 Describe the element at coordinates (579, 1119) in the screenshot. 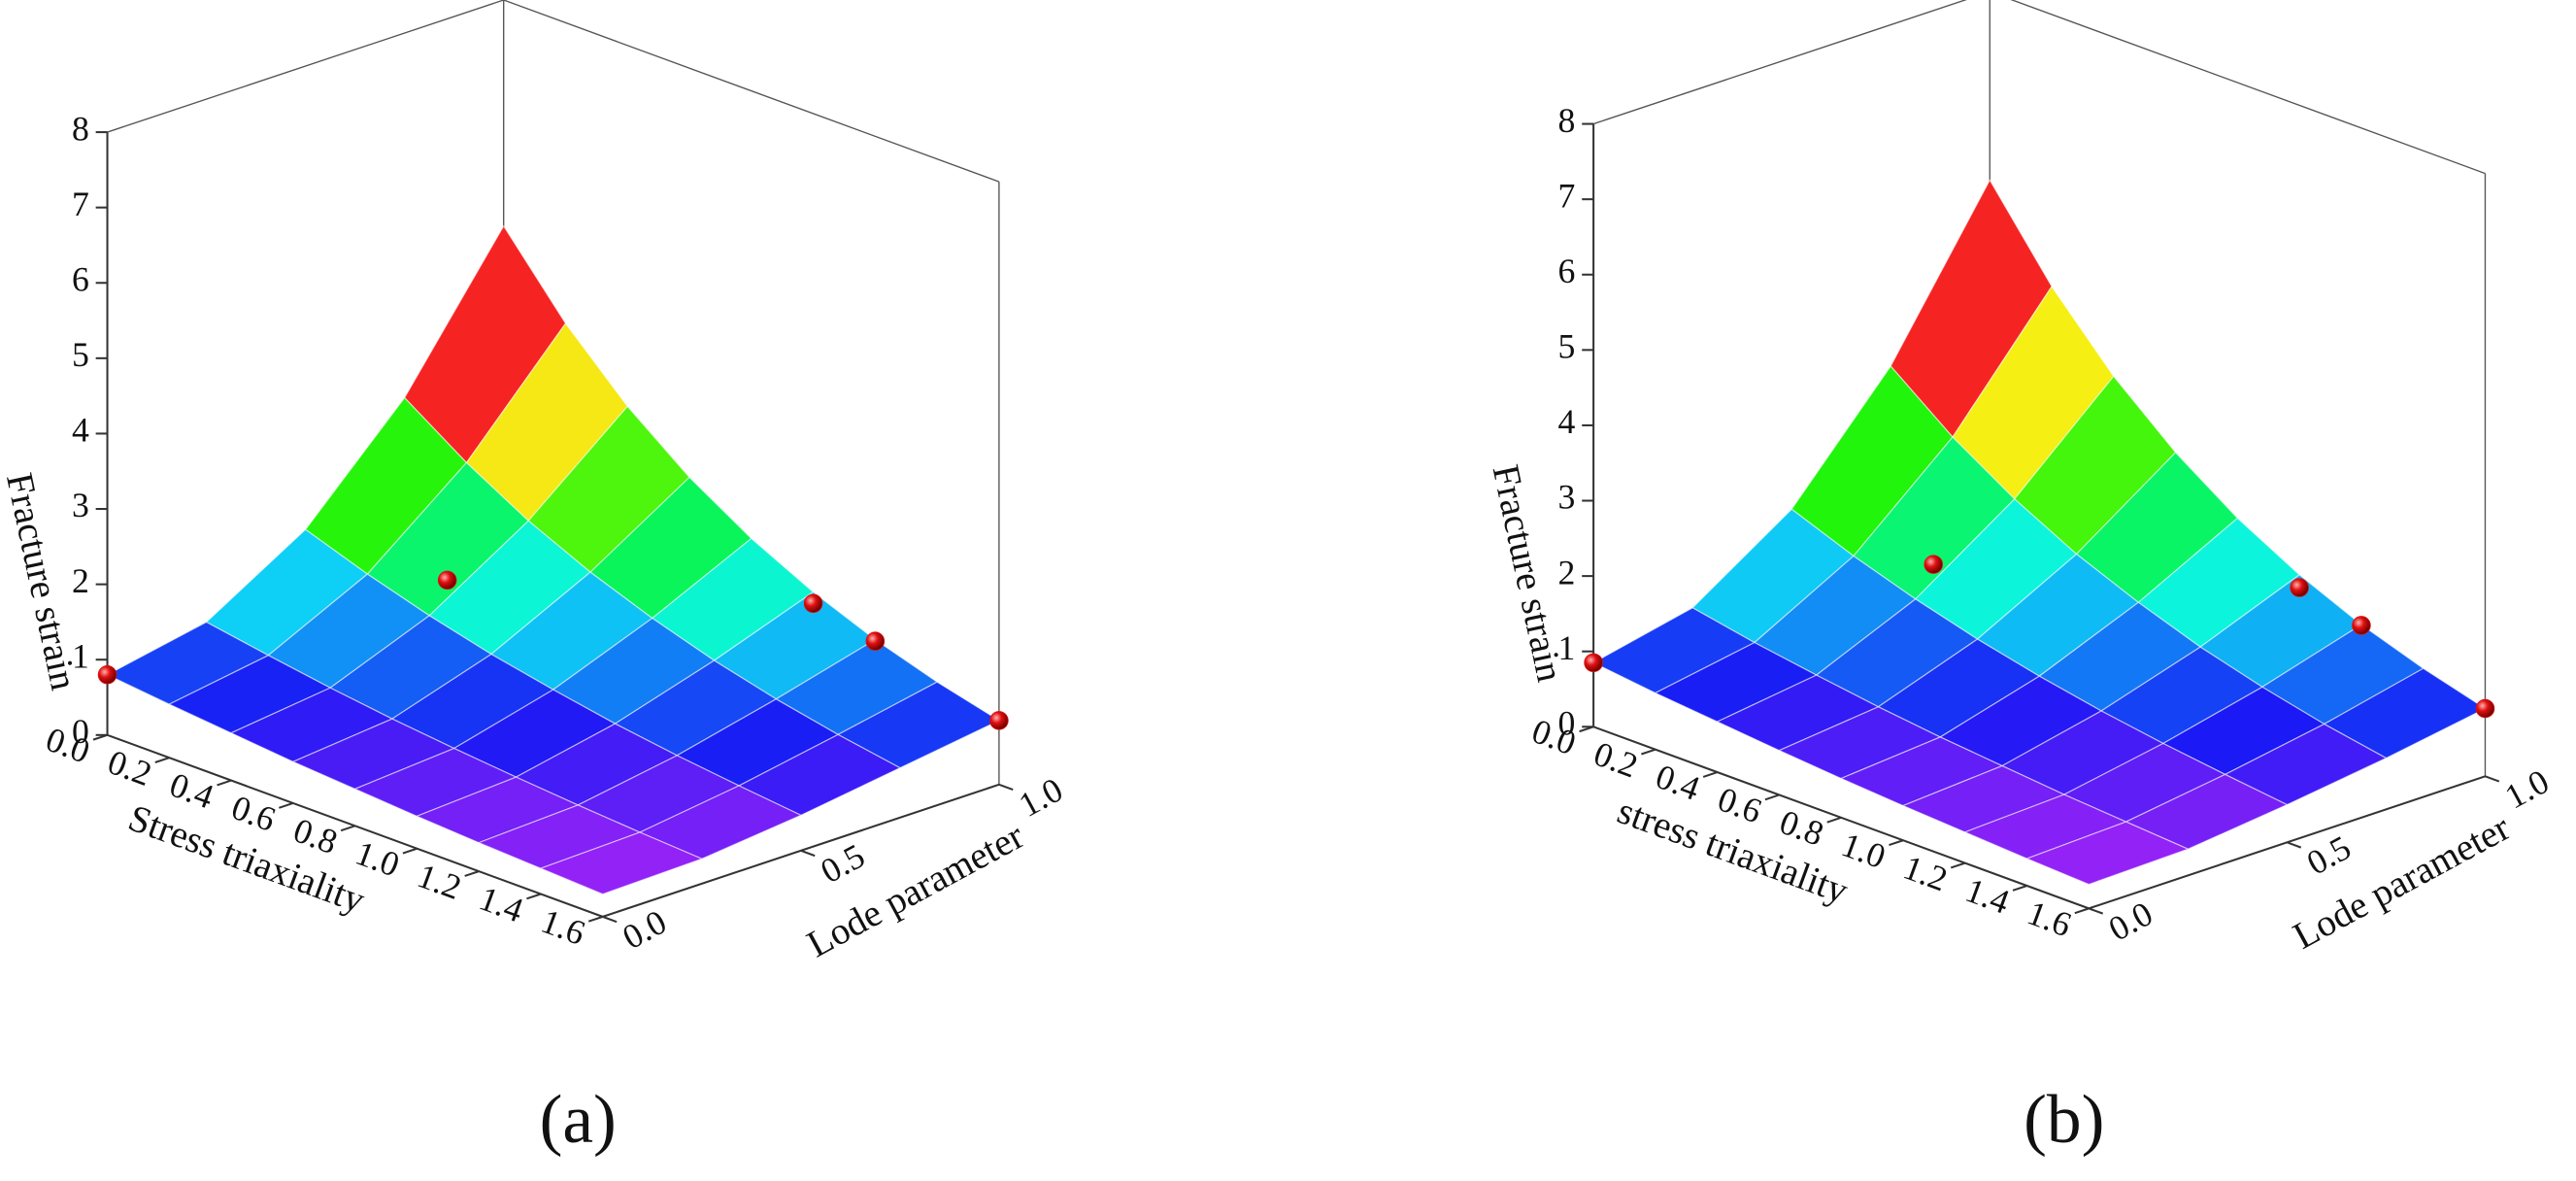

I see `panel-label: (a)` at that location.